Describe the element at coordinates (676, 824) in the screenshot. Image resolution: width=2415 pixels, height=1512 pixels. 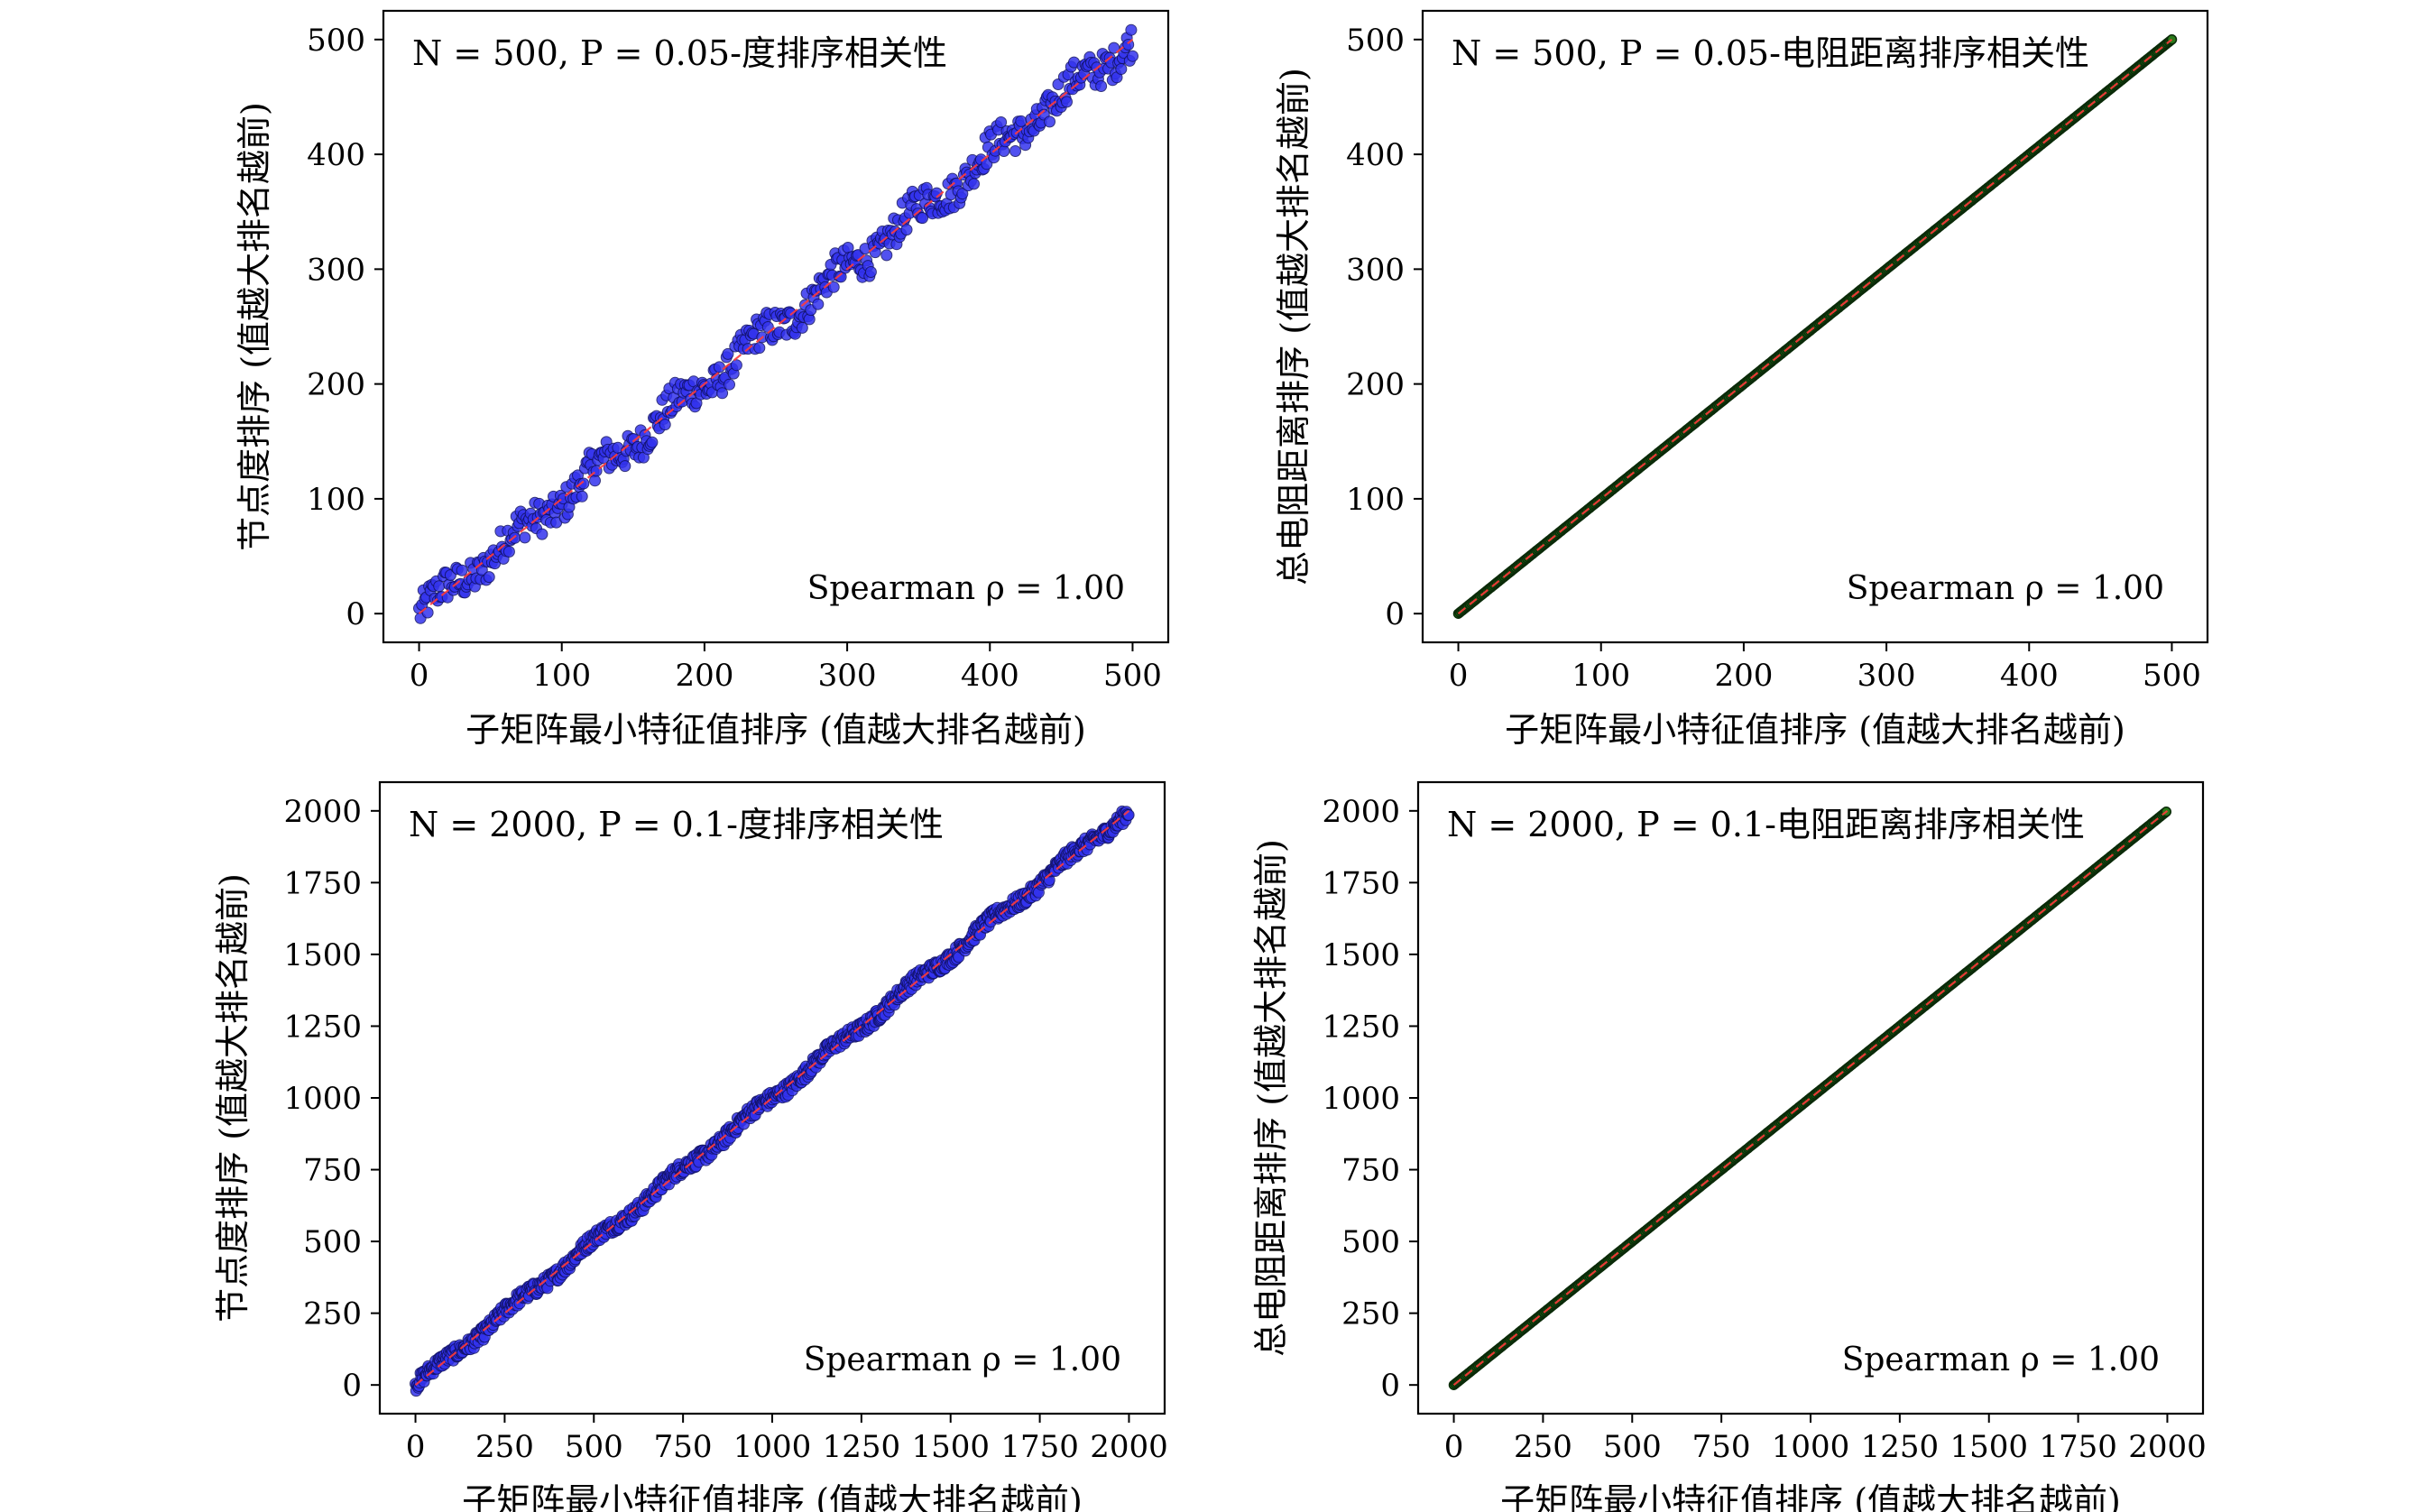
I see `panel-title: N = 2000, P = 0.1-度排序相关性` at that location.